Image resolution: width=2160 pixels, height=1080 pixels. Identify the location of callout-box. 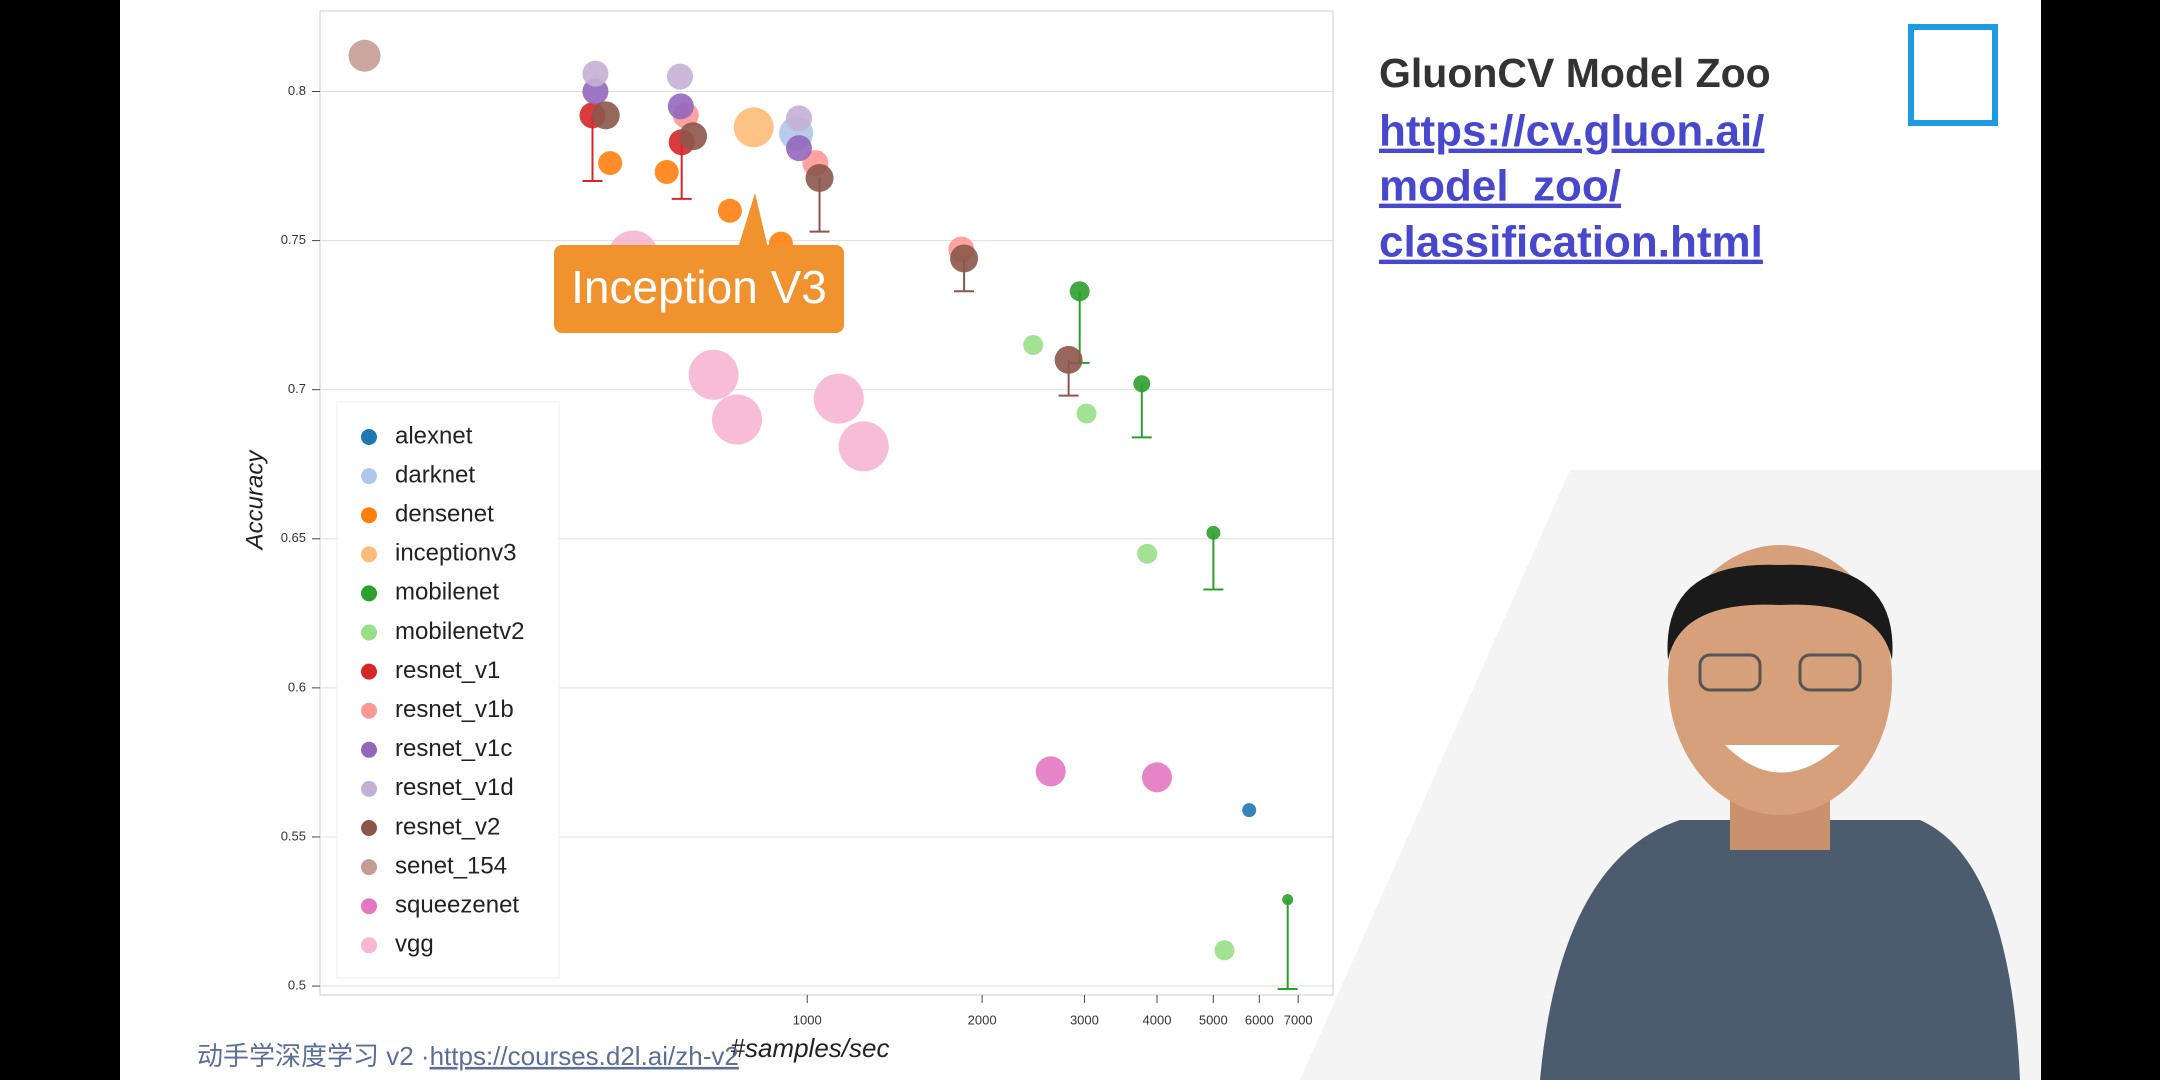
(699, 289).